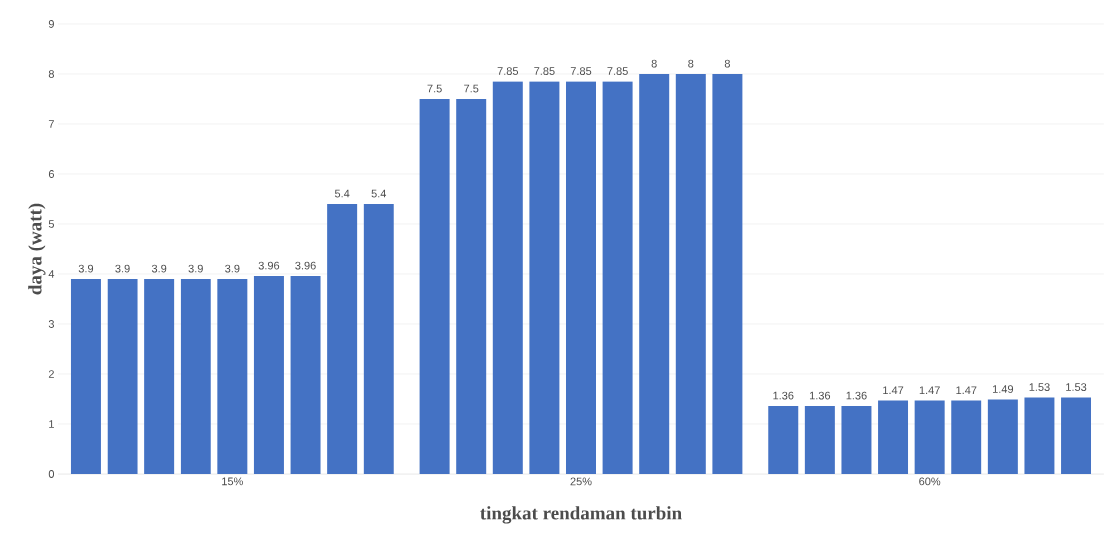 This screenshot has height=551, width=1104. I want to click on data-label: 1.49, so click(1003, 389).